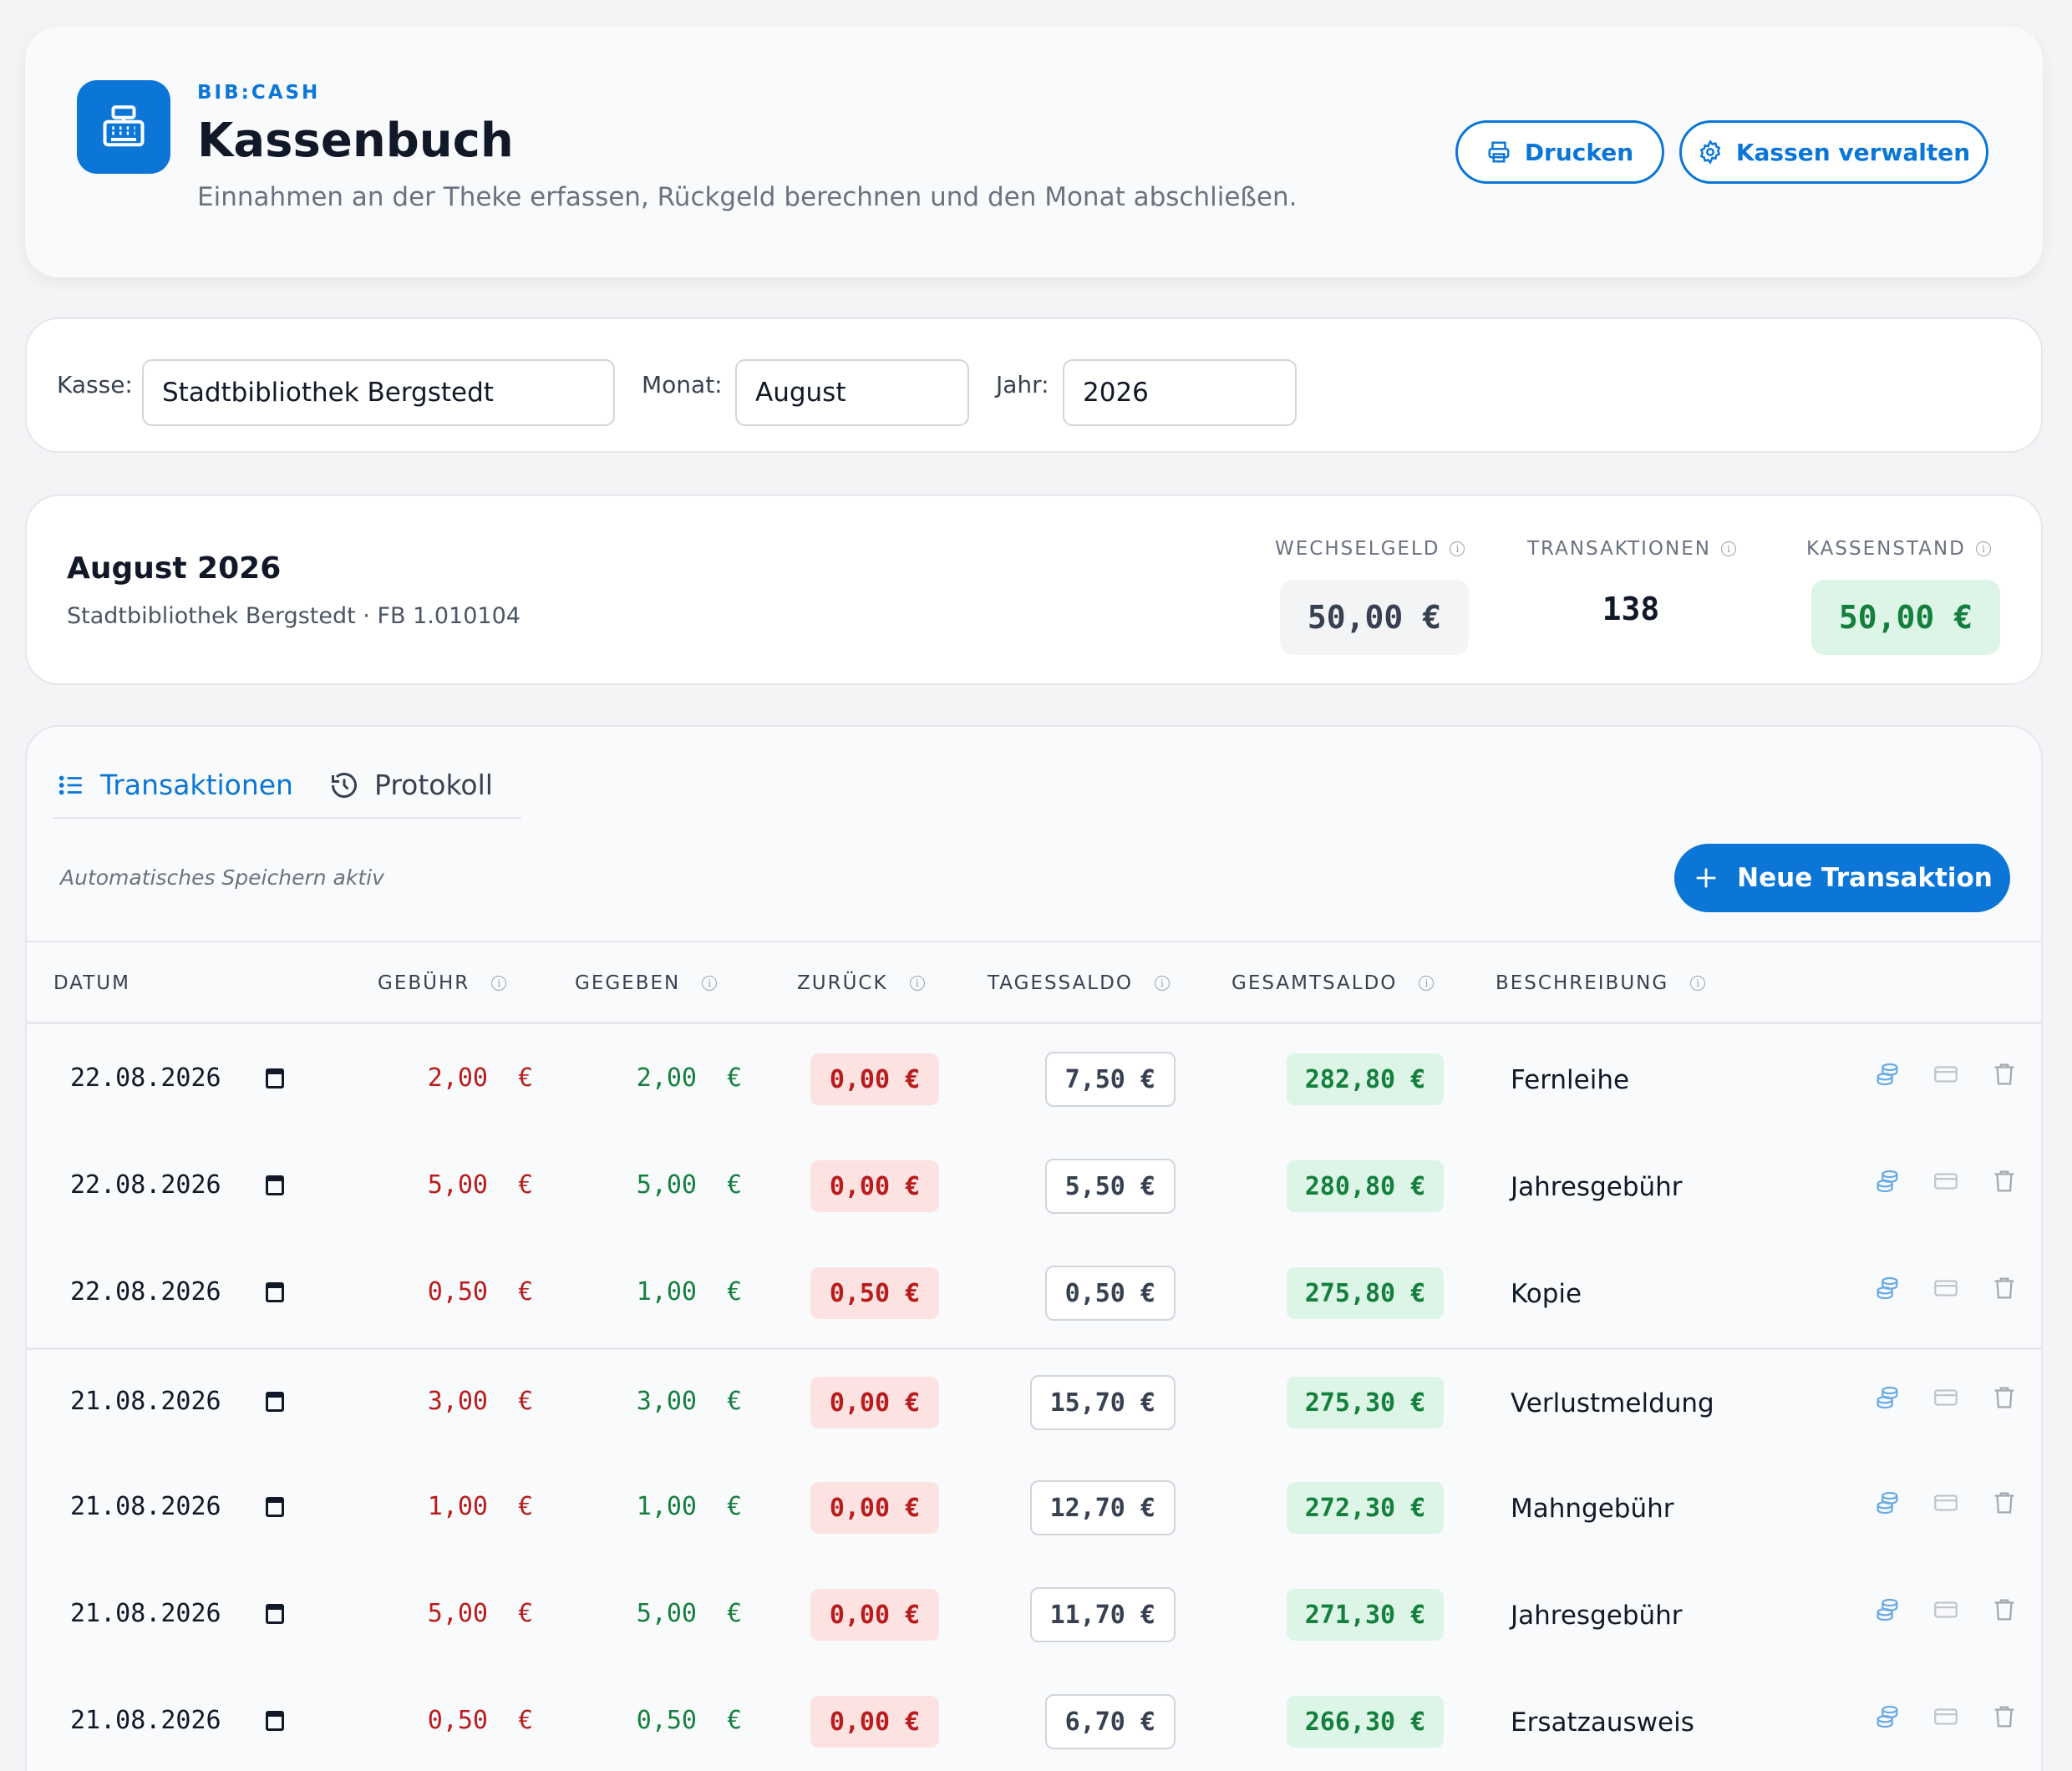 The height and width of the screenshot is (1771, 2072). What do you see at coordinates (1060, 983) in the screenshot?
I see `col-day-balance-label: TAGESSALDO` at bounding box center [1060, 983].